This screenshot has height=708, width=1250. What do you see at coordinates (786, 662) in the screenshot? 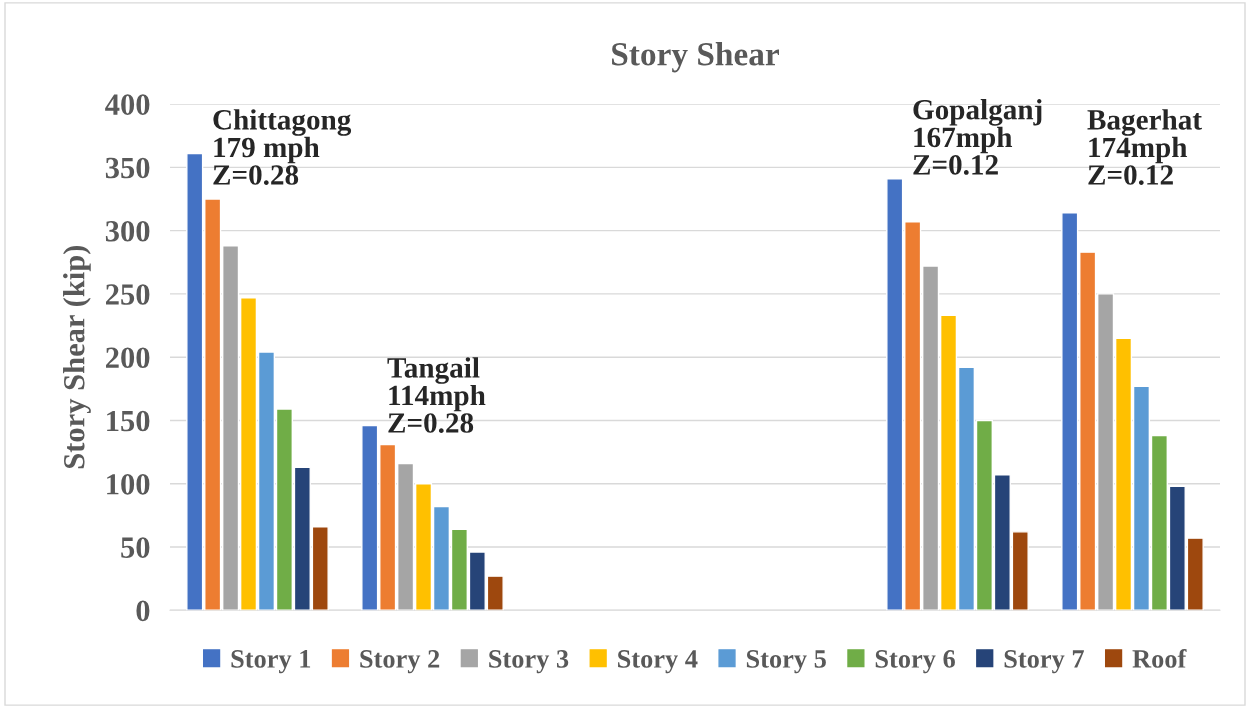
I see `legend-label: Story 5` at bounding box center [786, 662].